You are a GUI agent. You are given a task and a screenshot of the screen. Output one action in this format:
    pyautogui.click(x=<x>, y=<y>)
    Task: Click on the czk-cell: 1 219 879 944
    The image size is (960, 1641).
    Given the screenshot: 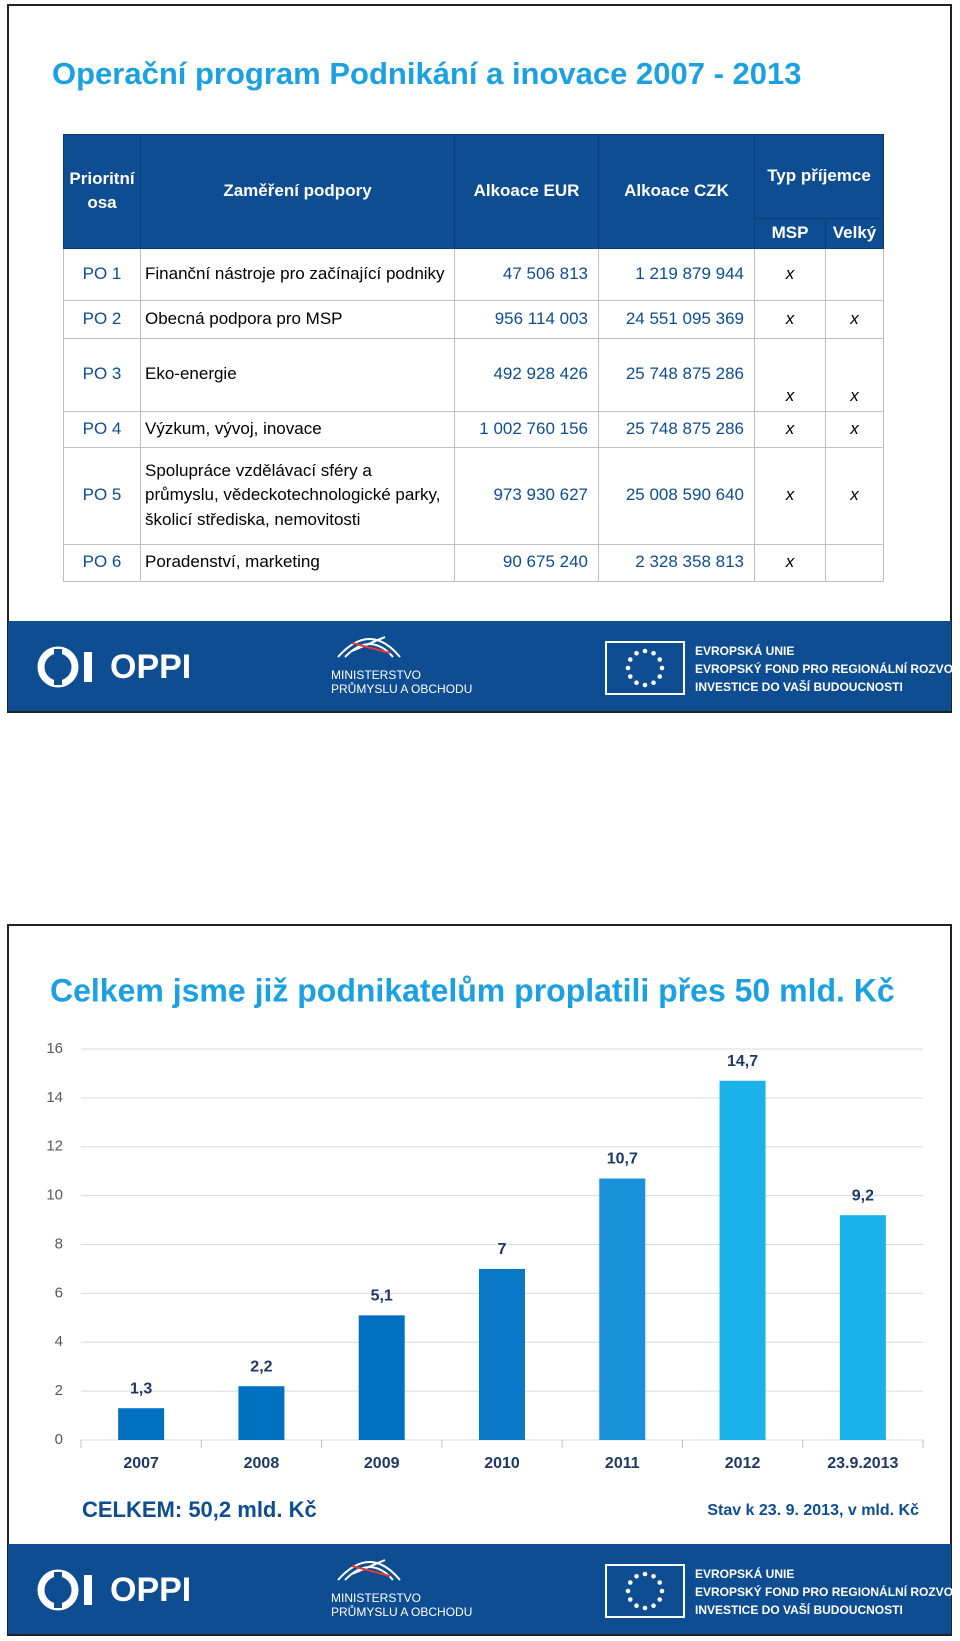 What is the action you would take?
    pyautogui.click(x=676, y=274)
    